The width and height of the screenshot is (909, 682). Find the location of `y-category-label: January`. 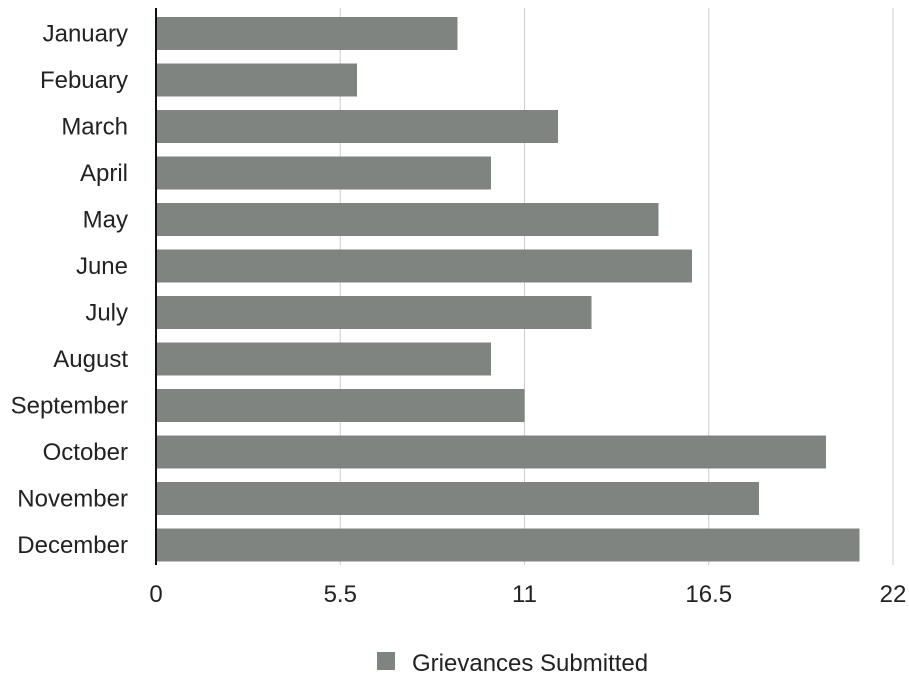

y-category-label: January is located at coordinates (85, 34).